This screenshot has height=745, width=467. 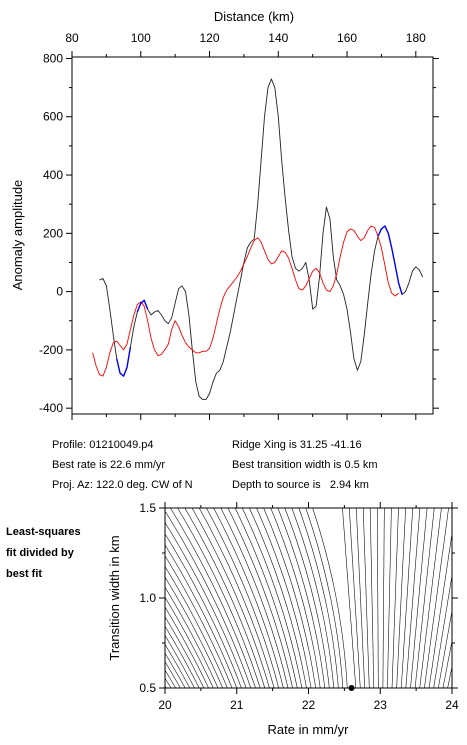 I want to click on distance-tick-label: 180, so click(x=416, y=38).